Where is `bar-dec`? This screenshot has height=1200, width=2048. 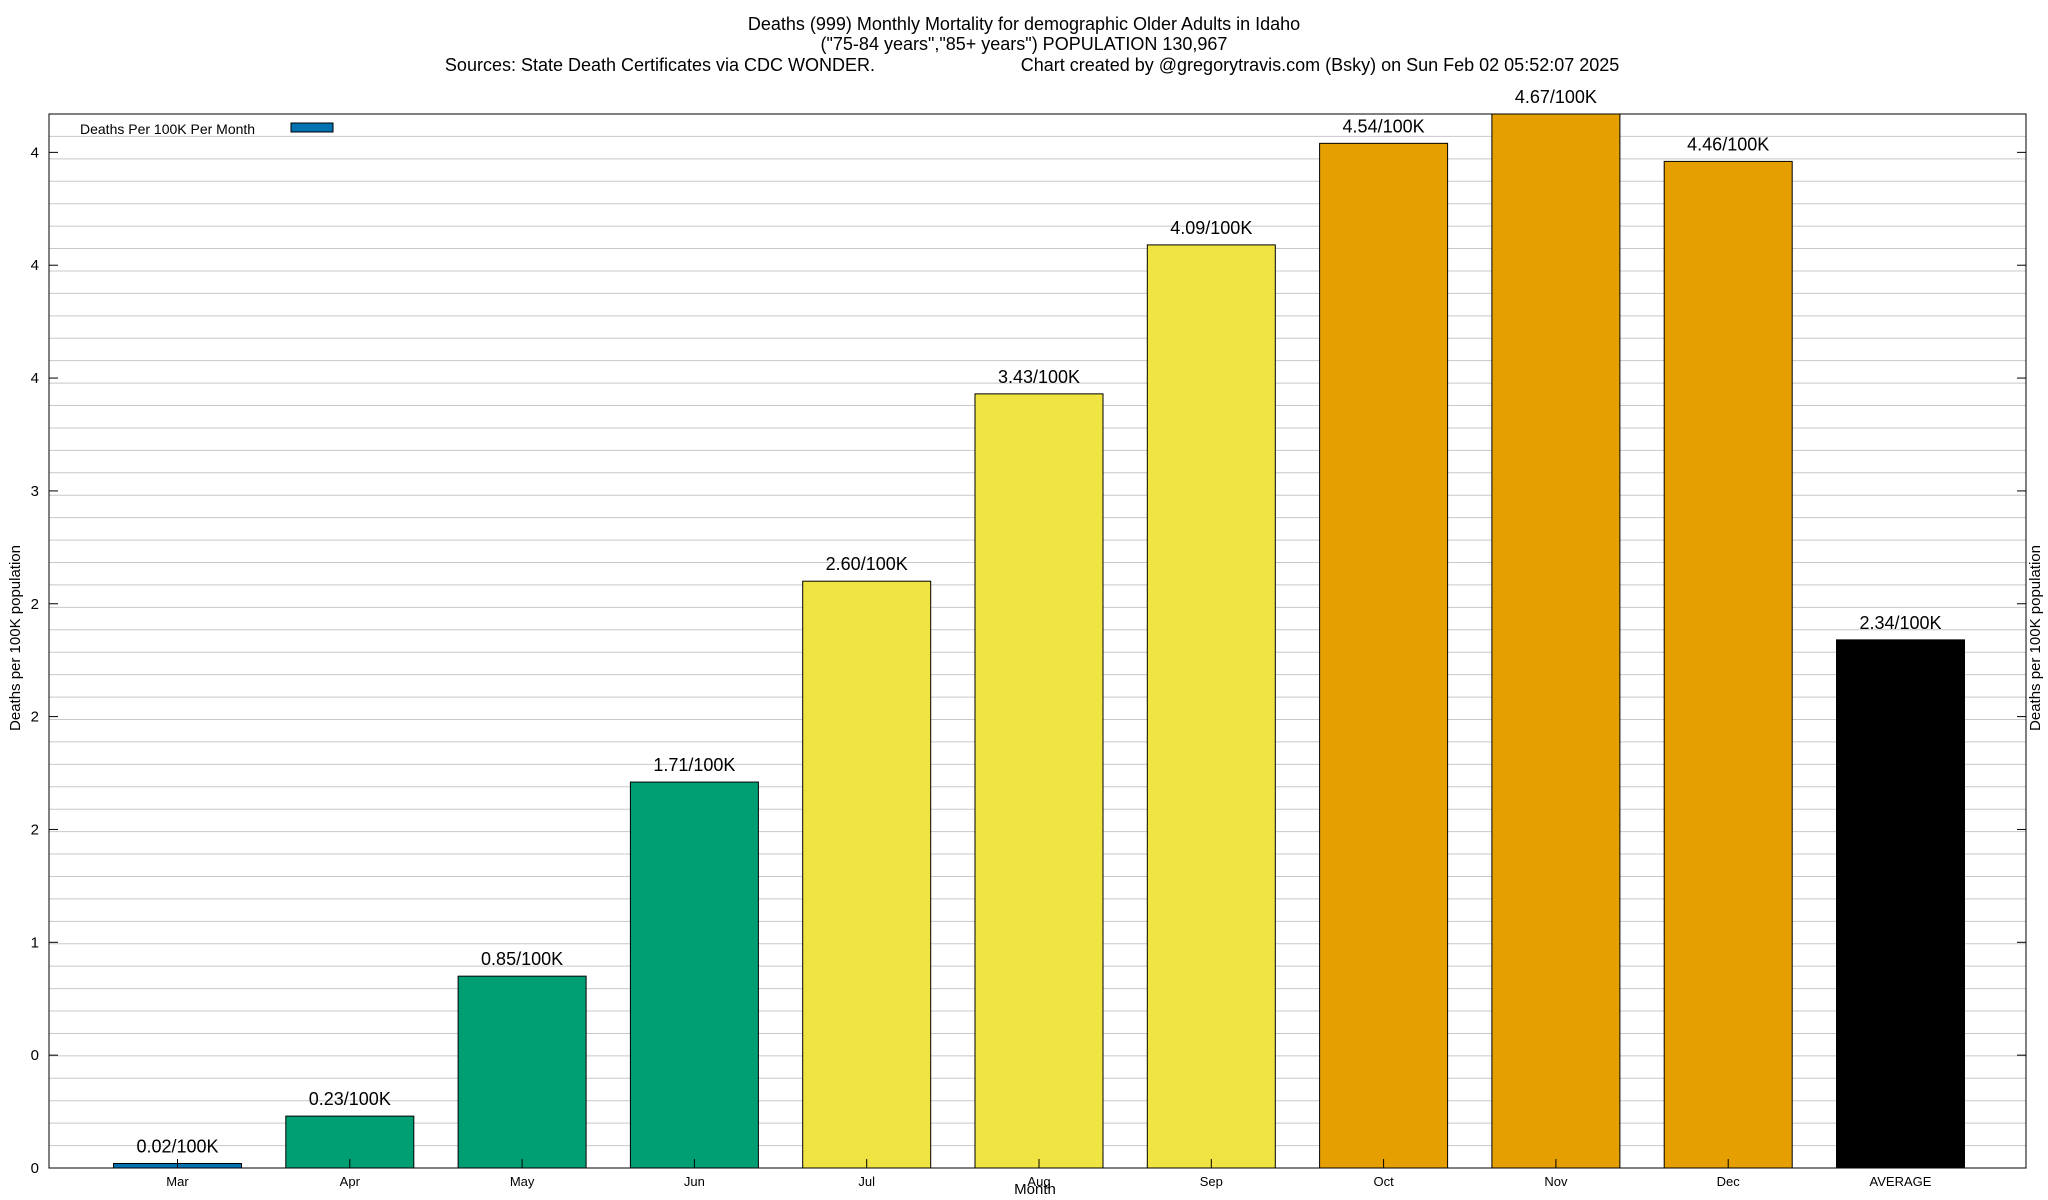 bar-dec is located at coordinates (1728, 664).